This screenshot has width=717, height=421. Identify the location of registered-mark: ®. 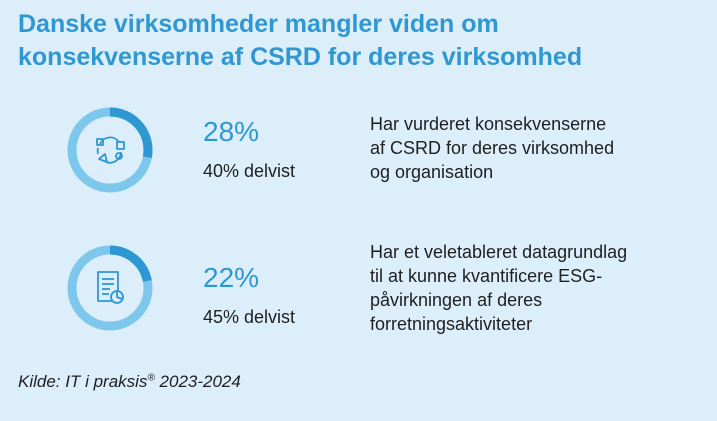
(151, 378).